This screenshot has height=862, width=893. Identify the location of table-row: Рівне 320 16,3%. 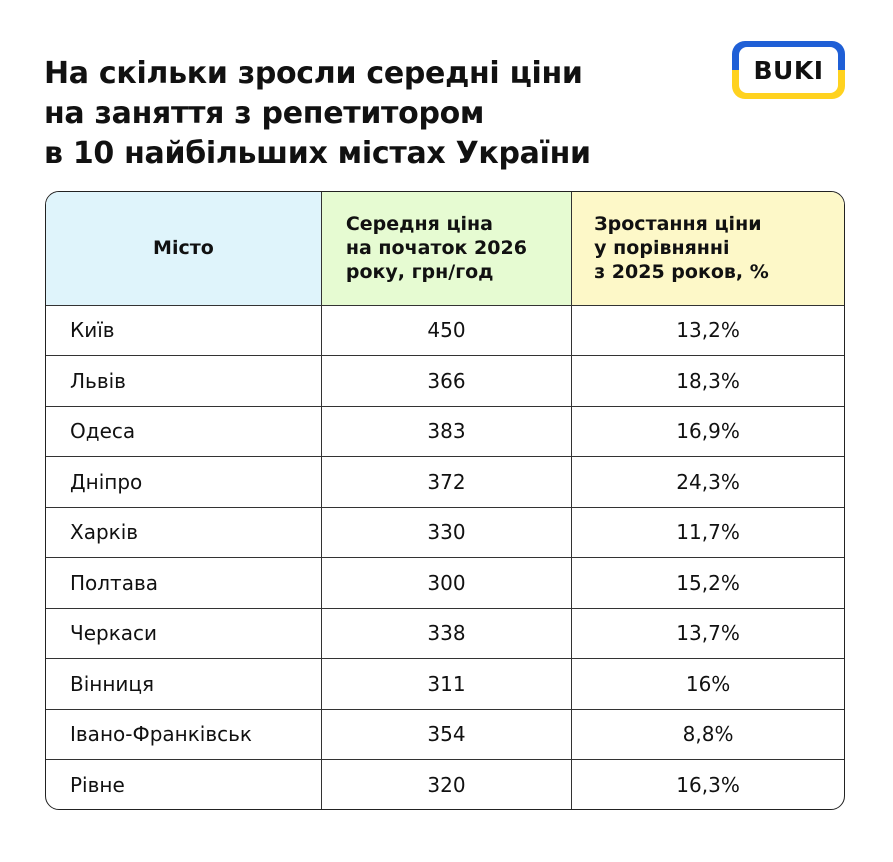
(445, 784).